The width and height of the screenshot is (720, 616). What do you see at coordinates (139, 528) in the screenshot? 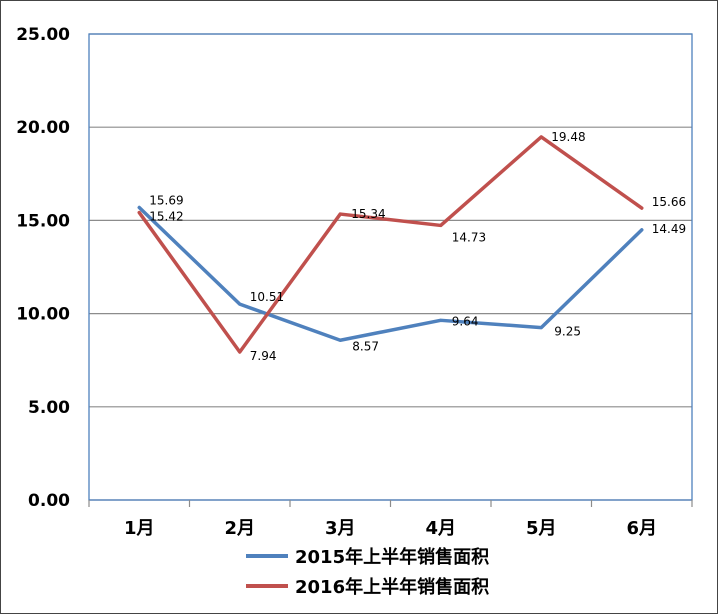
I see `x-tick-label: 1月` at bounding box center [139, 528].